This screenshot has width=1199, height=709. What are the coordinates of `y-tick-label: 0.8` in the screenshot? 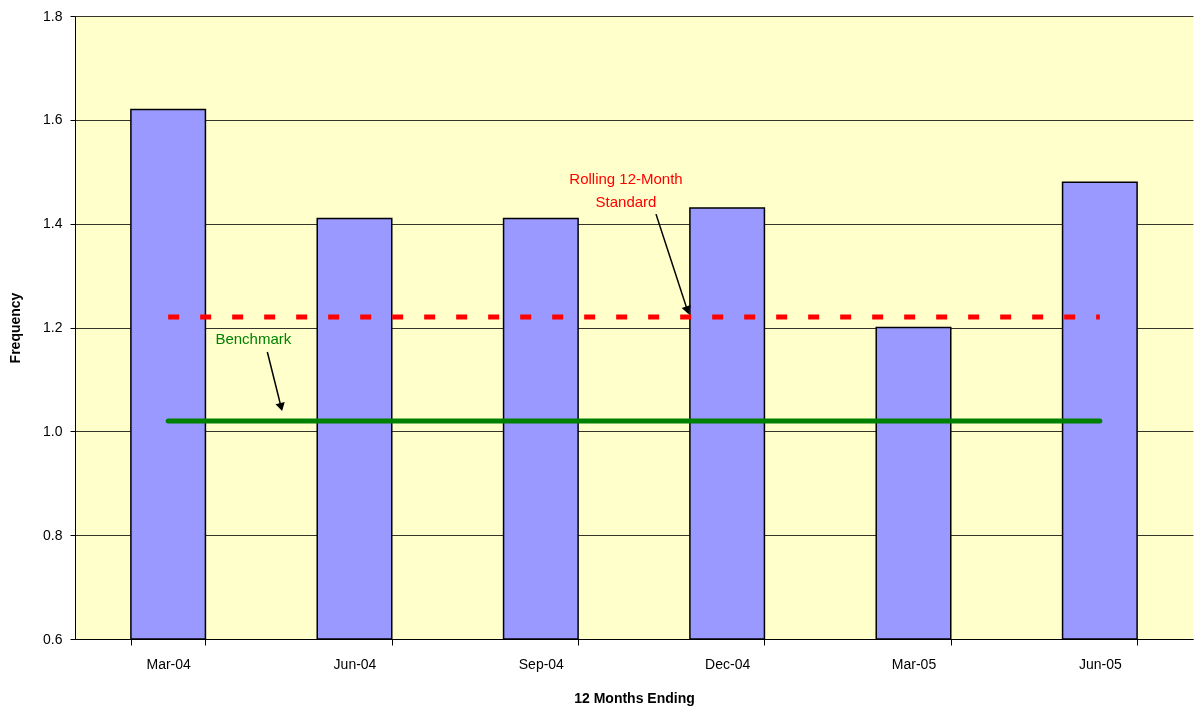 It's located at (53, 534).